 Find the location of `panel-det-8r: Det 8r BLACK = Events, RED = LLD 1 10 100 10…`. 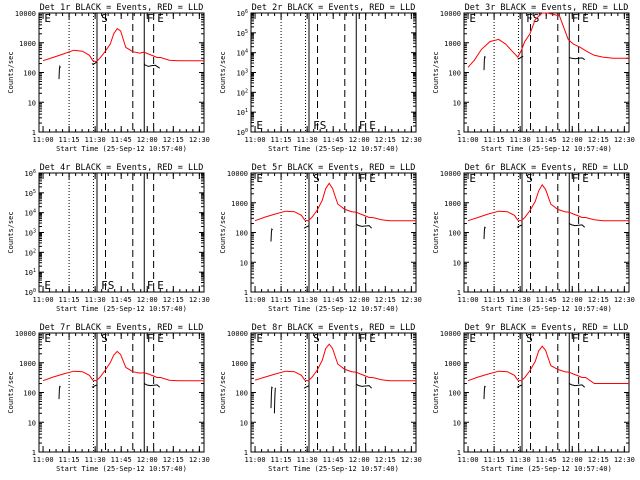

panel-det-8r: Det 8r BLACK = Events, RED = LLD 1 10 100 10… is located at coordinates (320, 398).